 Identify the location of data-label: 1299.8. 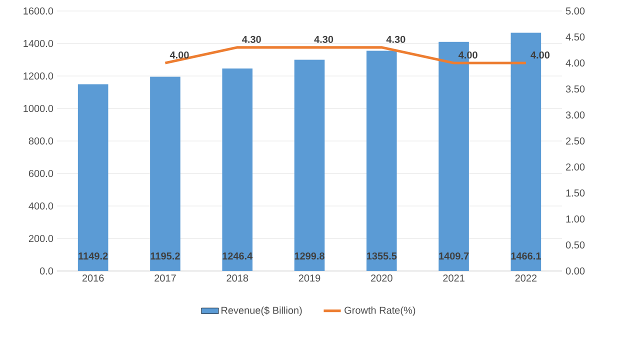
(309, 256).